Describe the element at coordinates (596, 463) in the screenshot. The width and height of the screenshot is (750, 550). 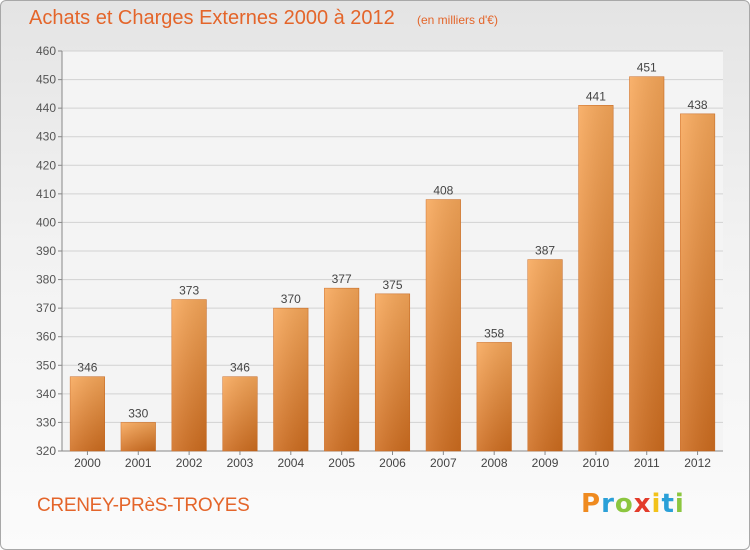
I see `x-tick-label: 2010` at that location.